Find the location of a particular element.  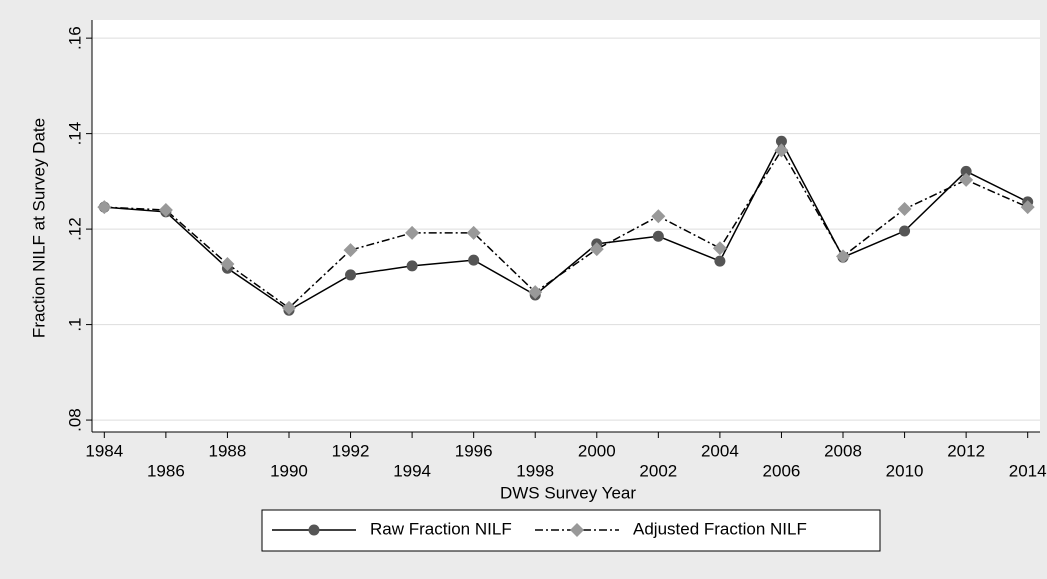

y-tick-label: .16 is located at coordinates (74, 38).